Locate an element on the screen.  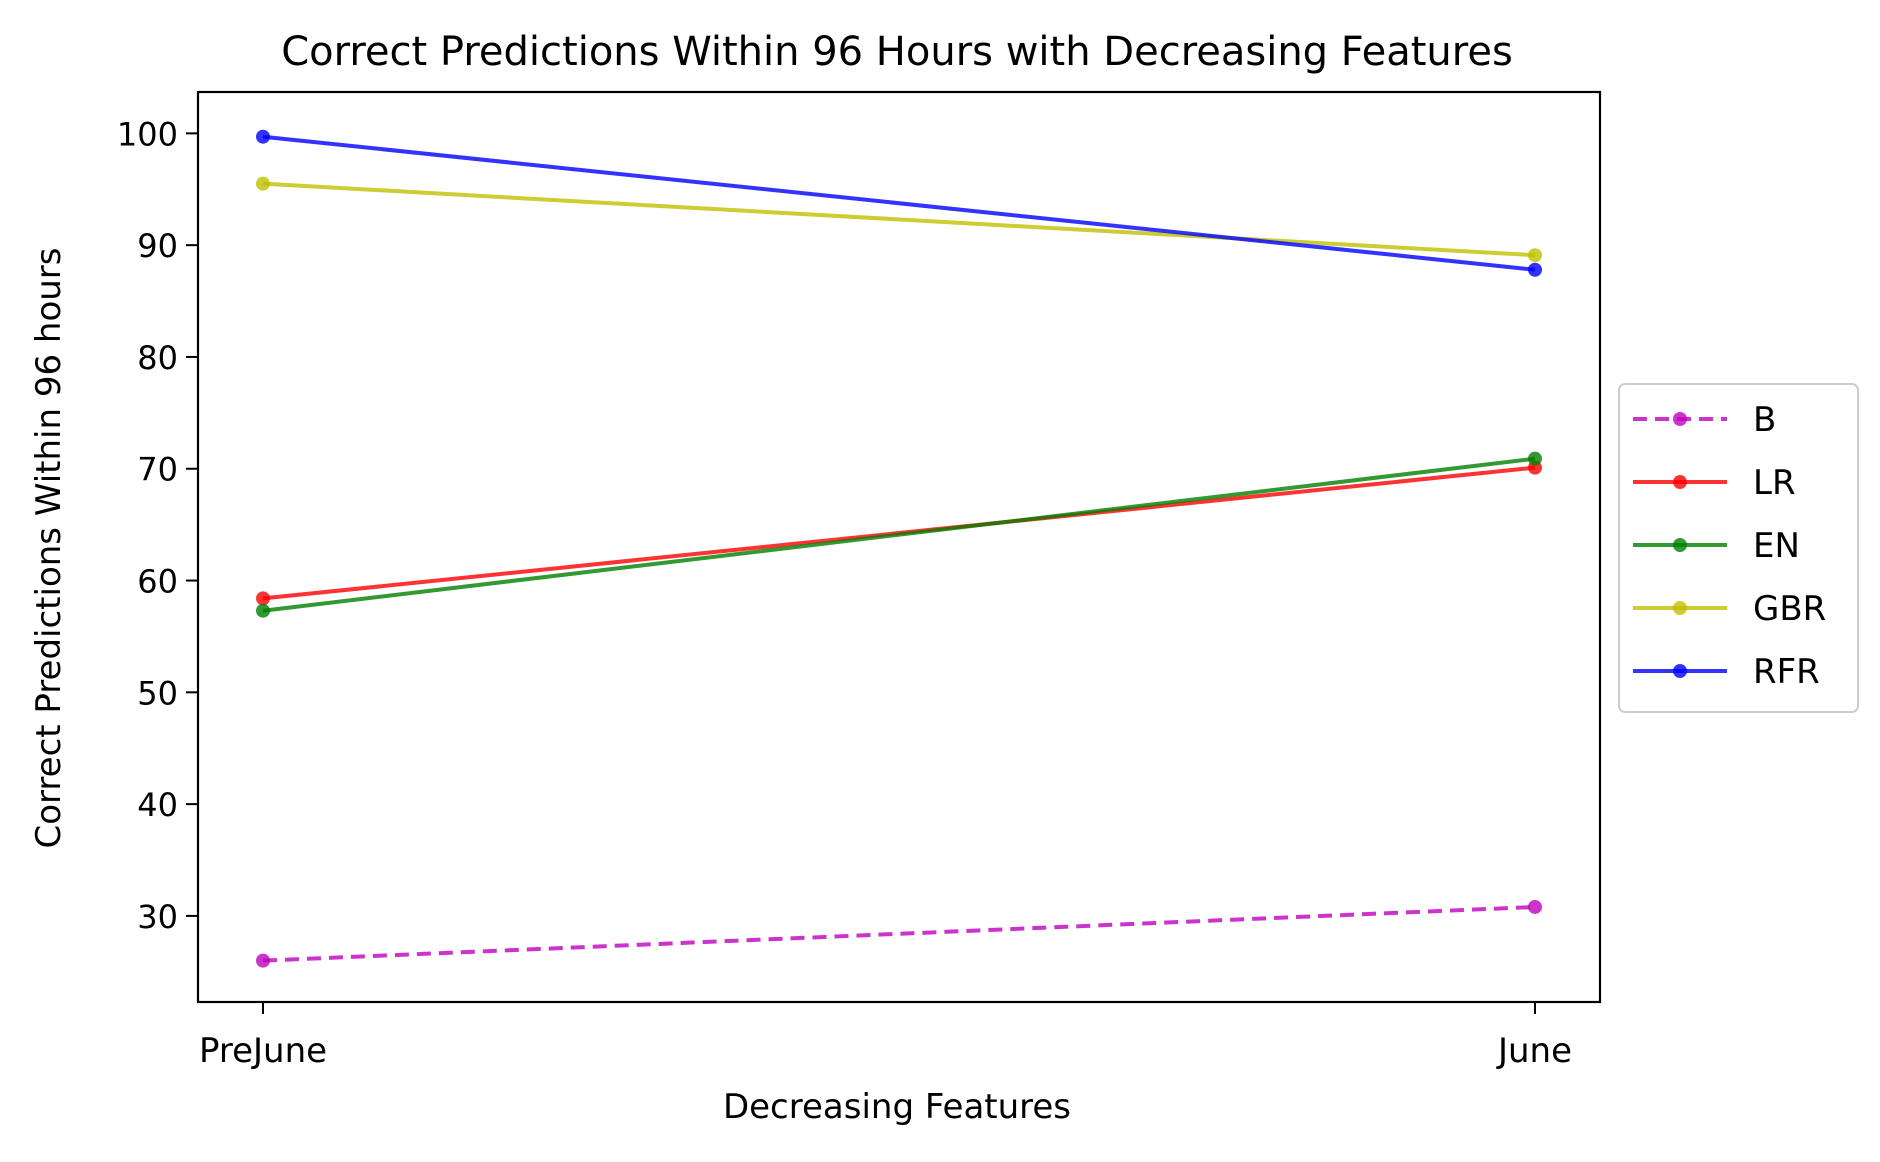
legend-marker-en is located at coordinates (1680, 545).